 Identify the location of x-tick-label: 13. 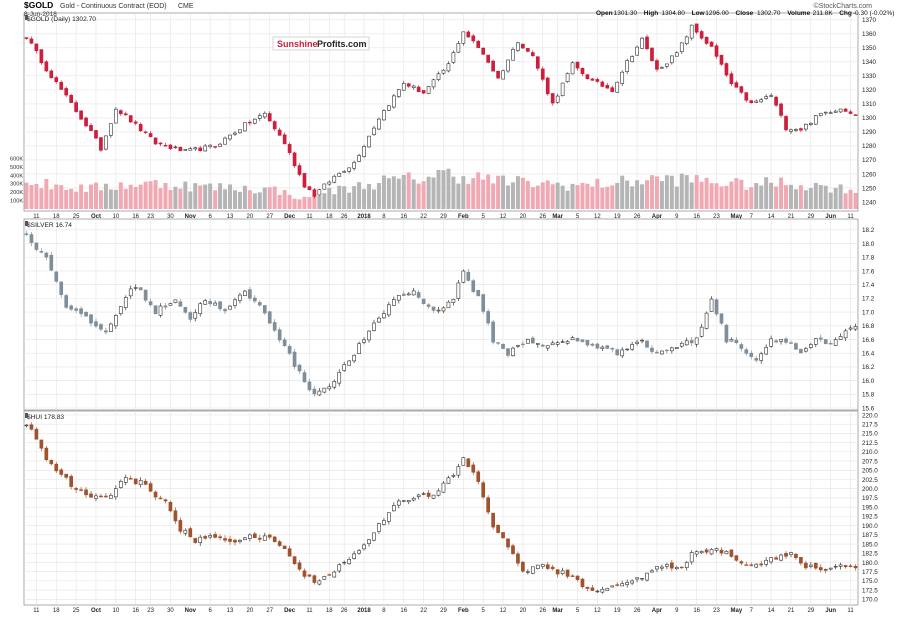
(230, 611).